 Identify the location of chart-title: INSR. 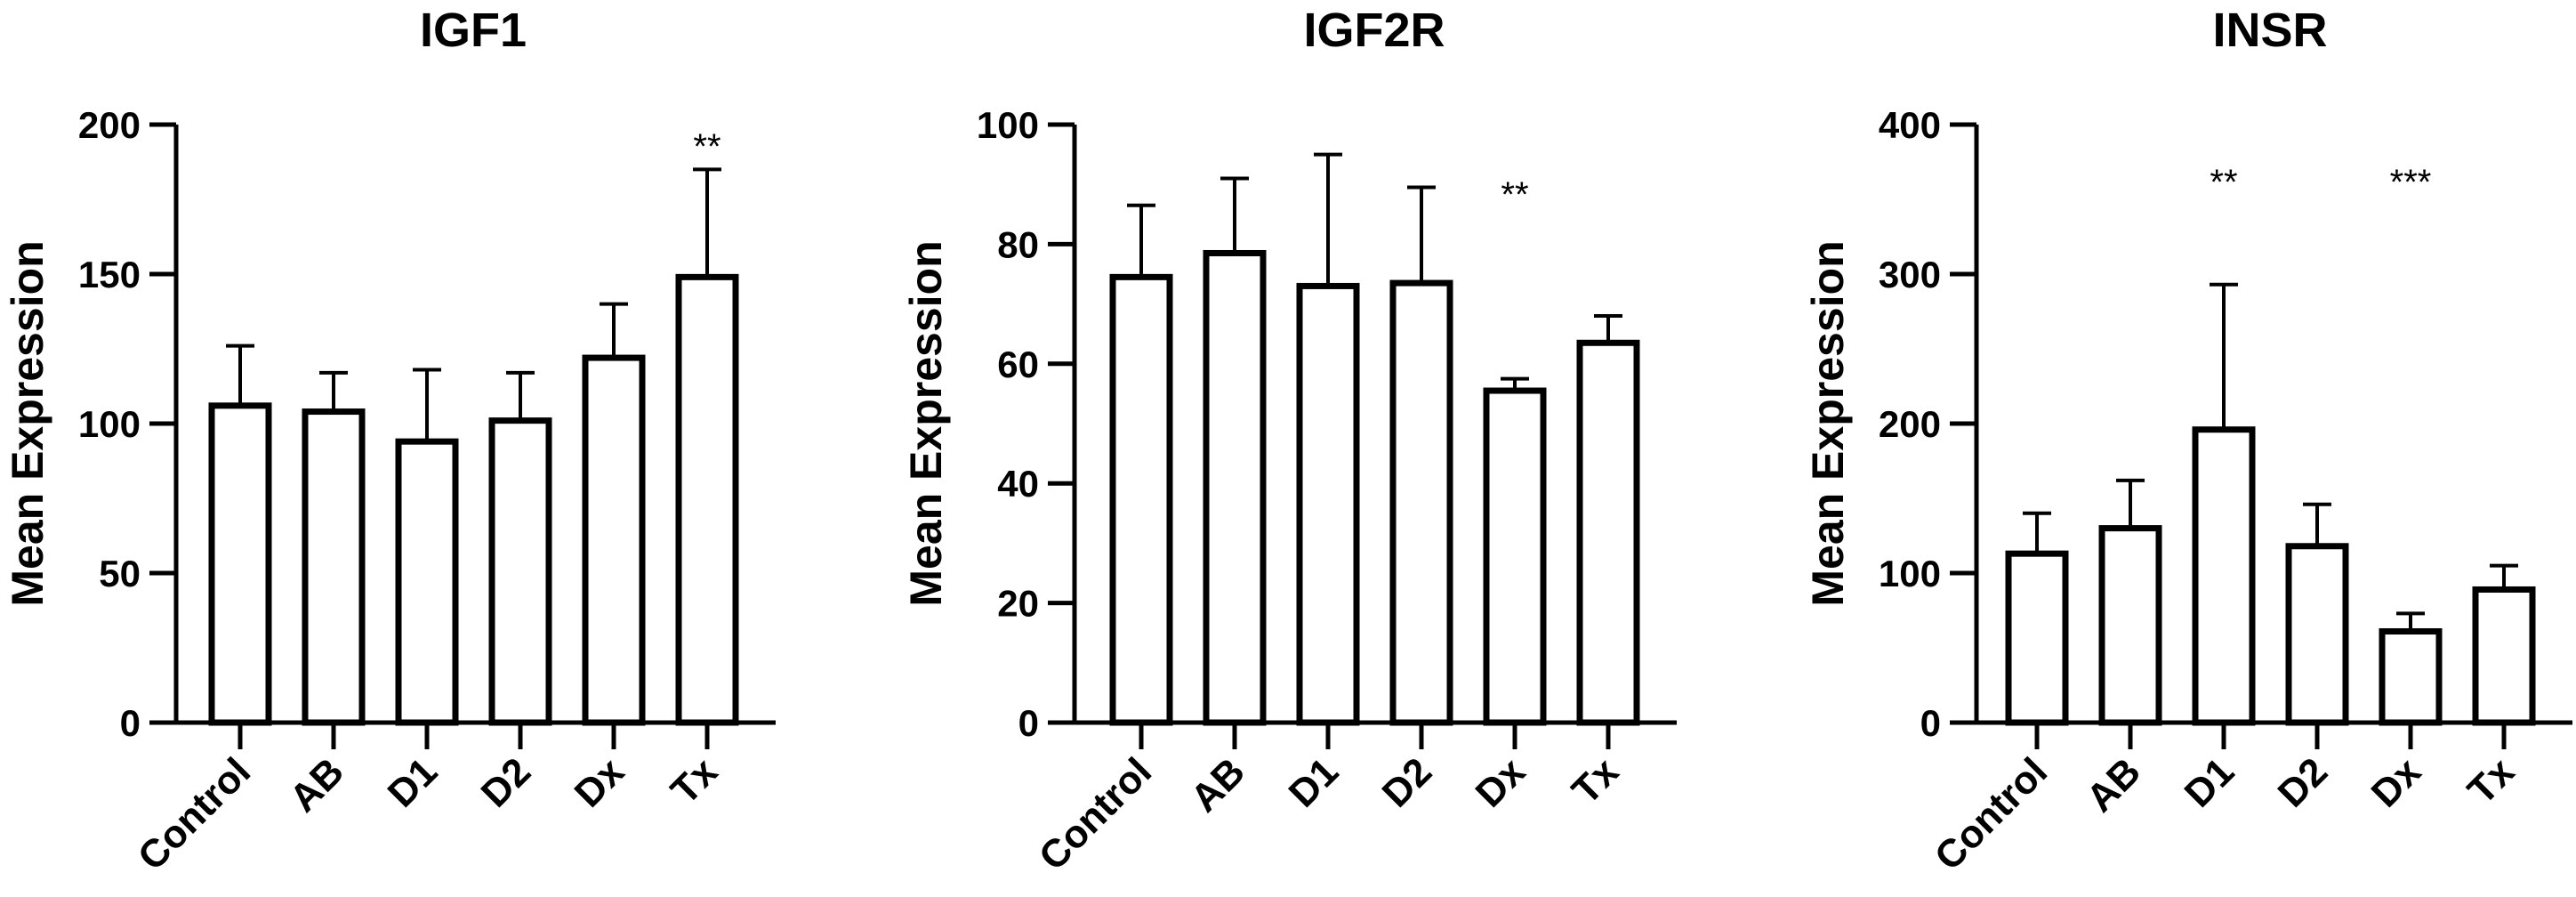
(2269, 30).